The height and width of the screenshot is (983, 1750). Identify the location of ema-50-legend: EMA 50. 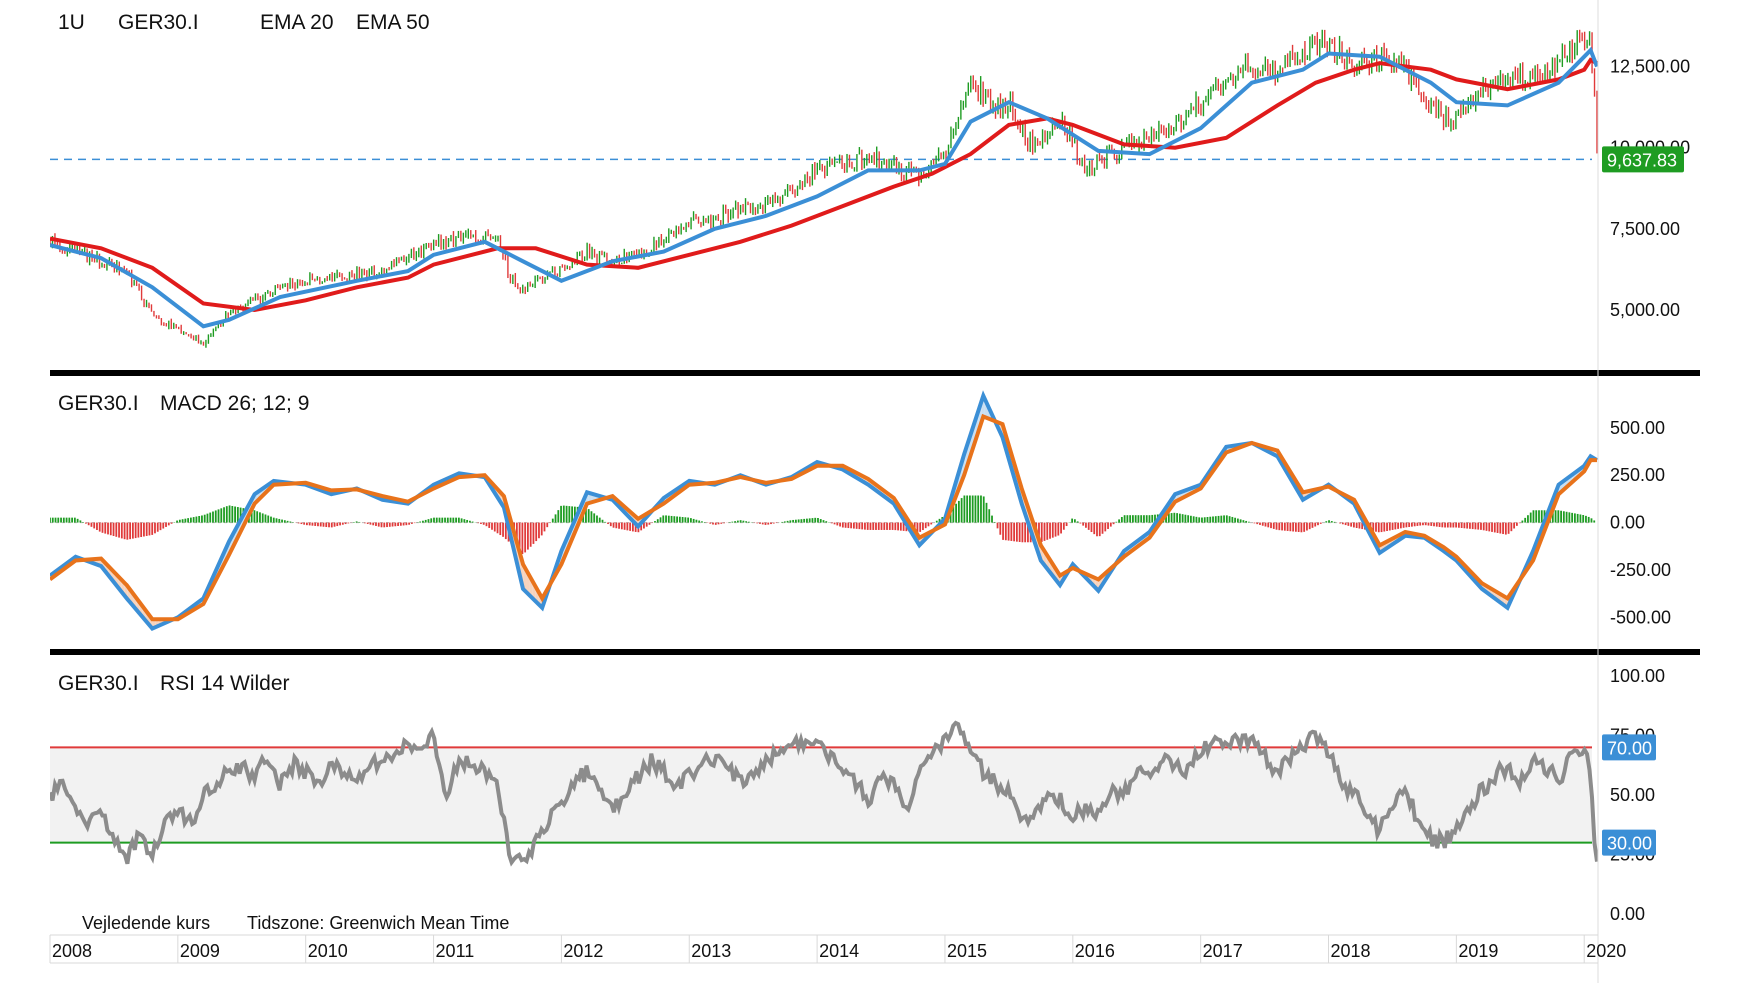
(393, 22).